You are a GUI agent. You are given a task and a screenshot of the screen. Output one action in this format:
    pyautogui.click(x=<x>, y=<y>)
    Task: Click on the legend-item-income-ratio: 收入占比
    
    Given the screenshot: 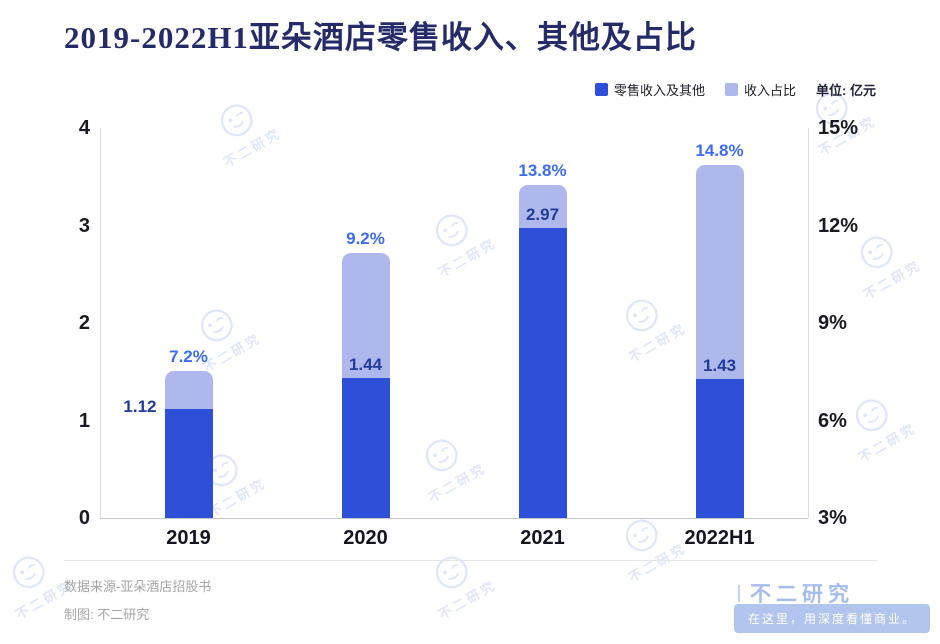 What is the action you would take?
    pyautogui.click(x=760, y=89)
    